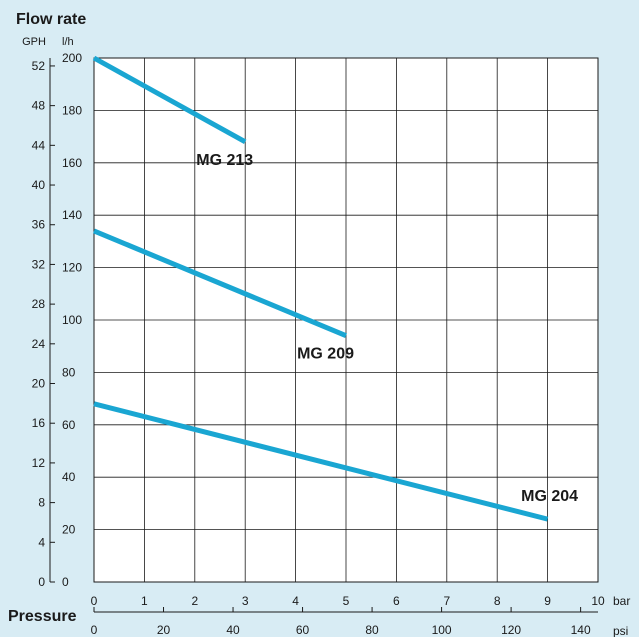  What do you see at coordinates (51, 19) in the screenshot?
I see `chart-title: Flow rate` at bounding box center [51, 19].